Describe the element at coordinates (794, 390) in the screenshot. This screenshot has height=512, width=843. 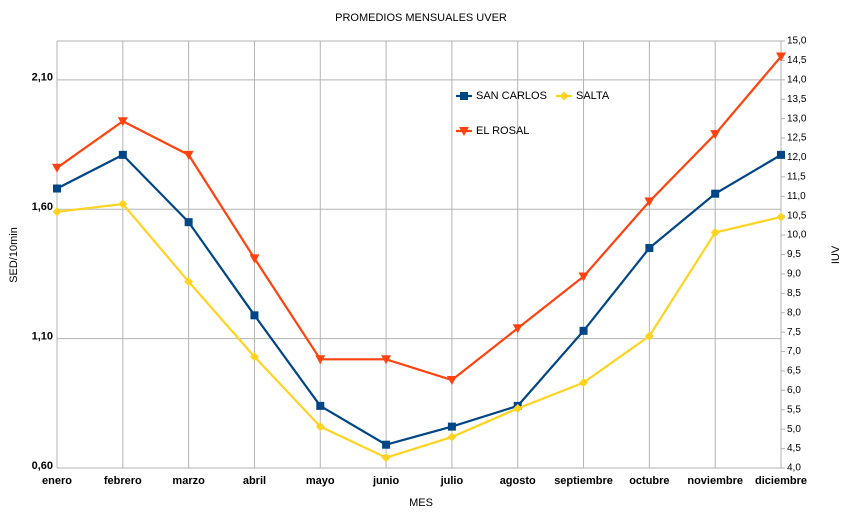
I see `y2-tick-label: 6,0` at that location.